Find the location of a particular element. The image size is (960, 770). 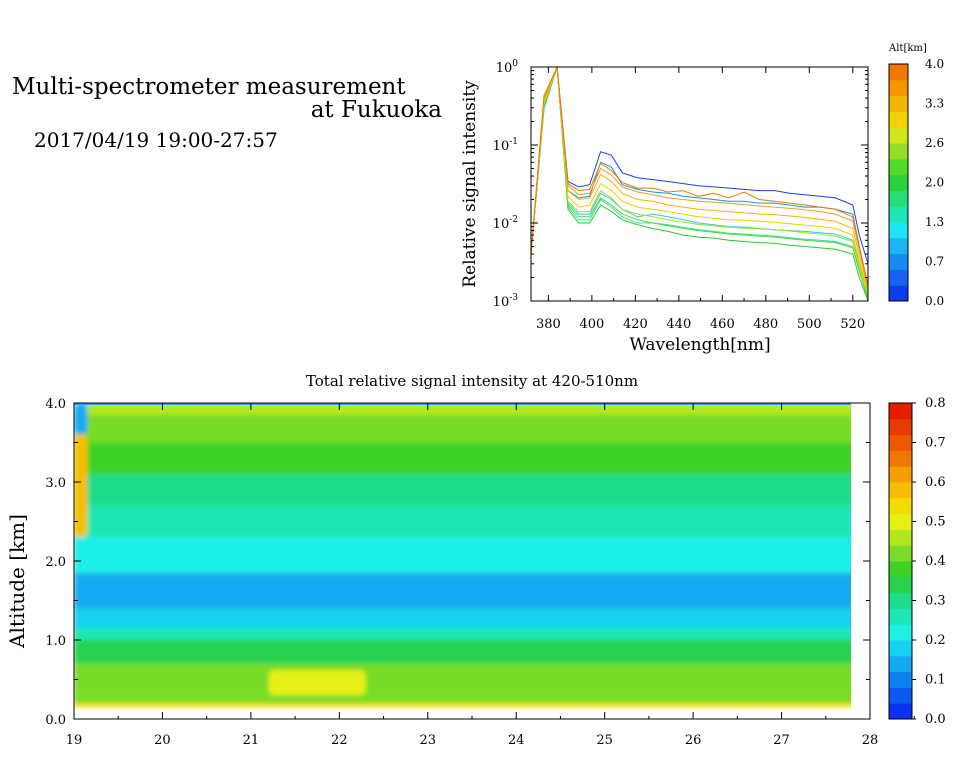

heatmap-colorbar-label: 0.8 is located at coordinates (935, 403).